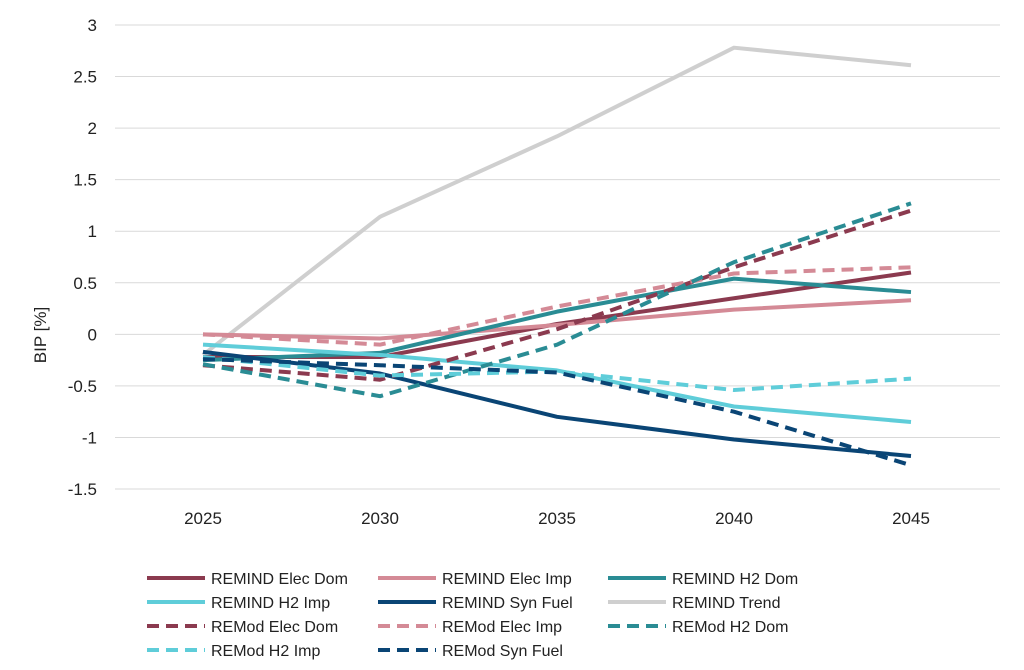 The image size is (1024, 670). Describe the element at coordinates (730, 627) in the screenshot. I see `legend-label: REMod H2 Dom` at that location.